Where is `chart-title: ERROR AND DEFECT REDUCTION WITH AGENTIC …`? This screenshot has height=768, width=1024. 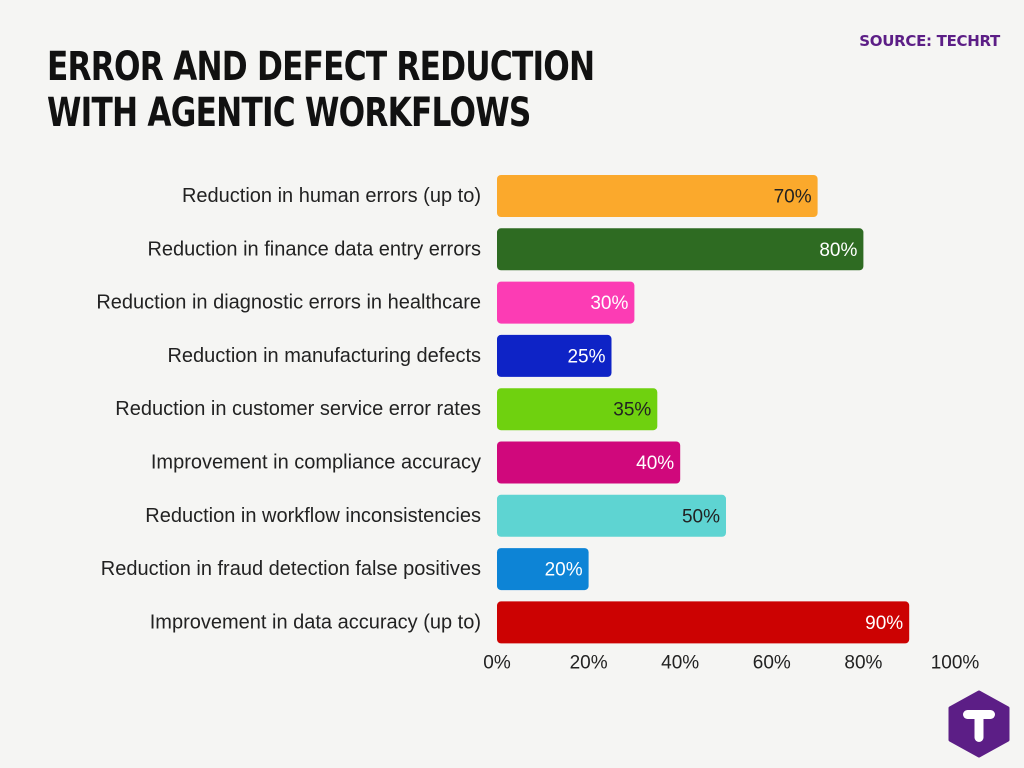
chart-title: ERROR AND DEFECT REDUCTION WITH AGENTIC … is located at coordinates (321, 90).